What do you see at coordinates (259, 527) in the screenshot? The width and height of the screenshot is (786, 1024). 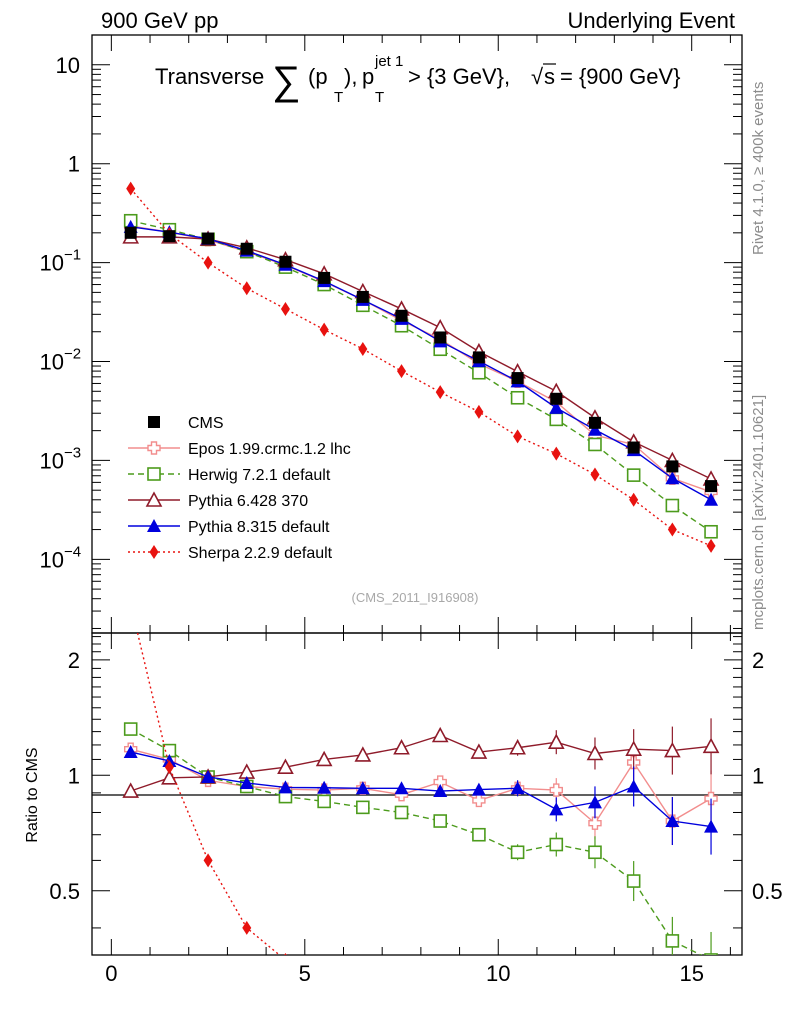 I see `legend-label-pythia: Pythia 8.315 default` at bounding box center [259, 527].